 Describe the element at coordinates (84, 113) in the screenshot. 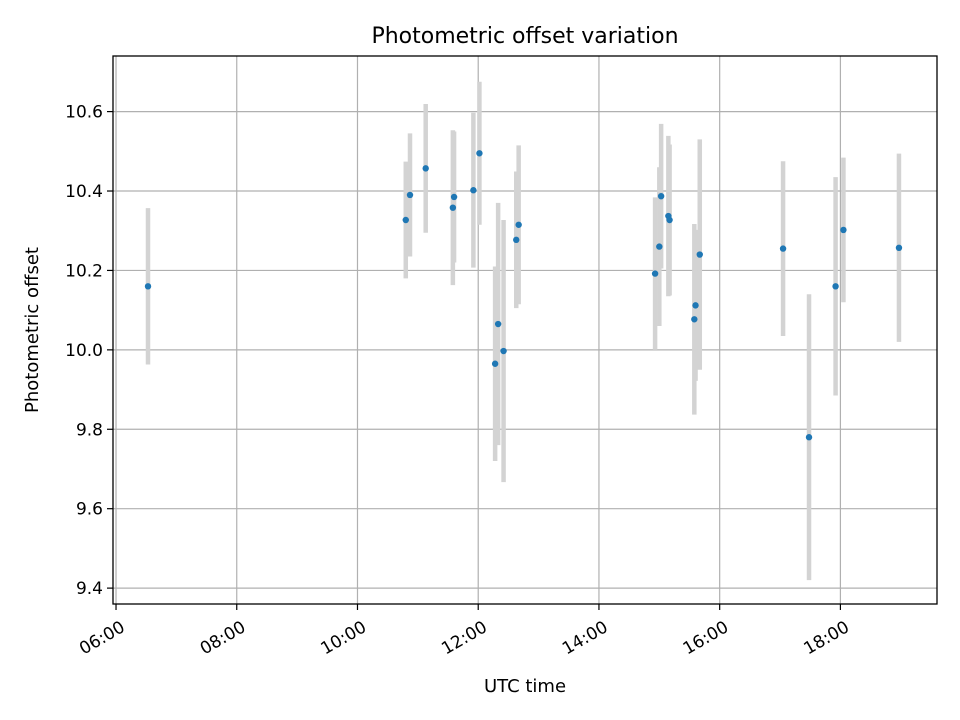

I see `y-tick-label: 10.6` at that location.